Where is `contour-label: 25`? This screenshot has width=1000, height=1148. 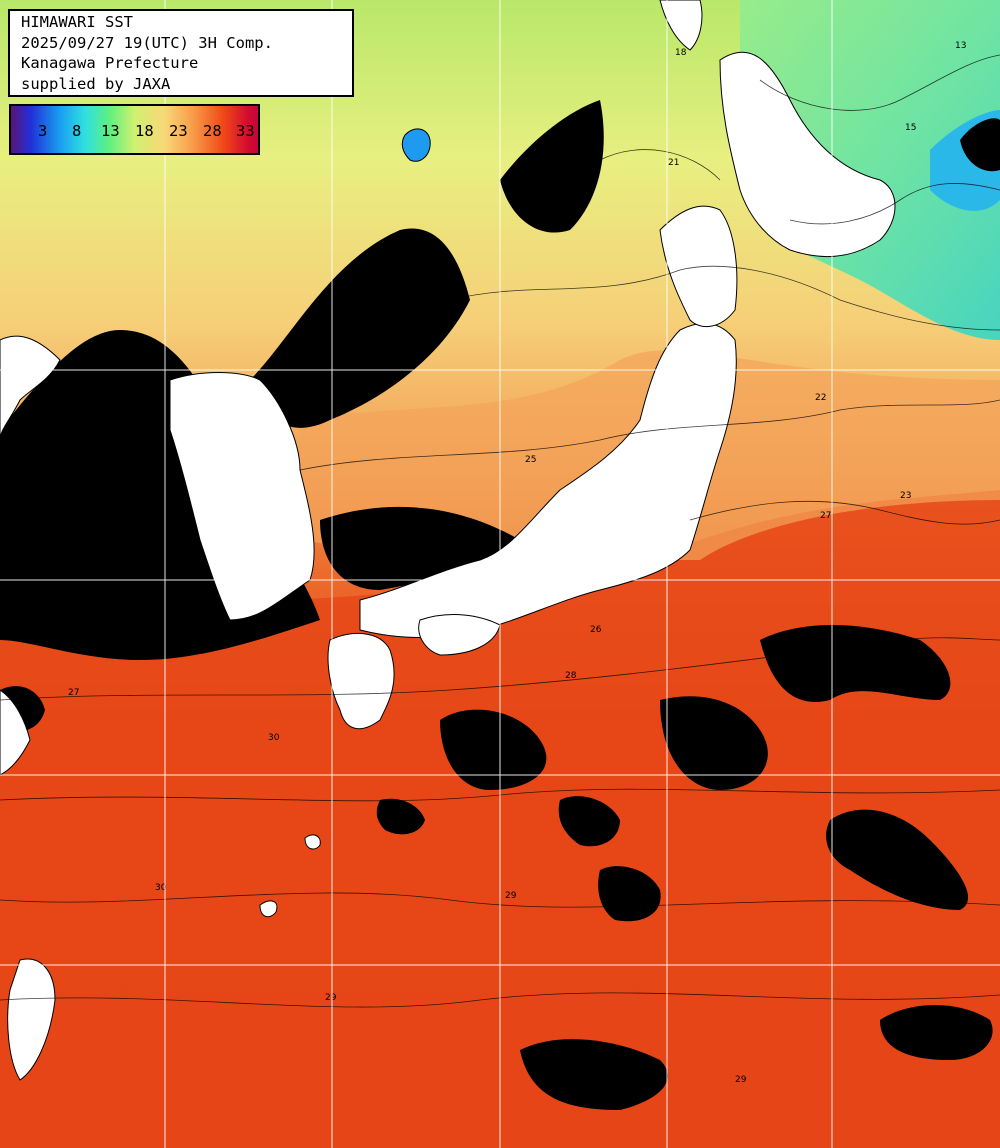 contour-label: 25 is located at coordinates (530, 460).